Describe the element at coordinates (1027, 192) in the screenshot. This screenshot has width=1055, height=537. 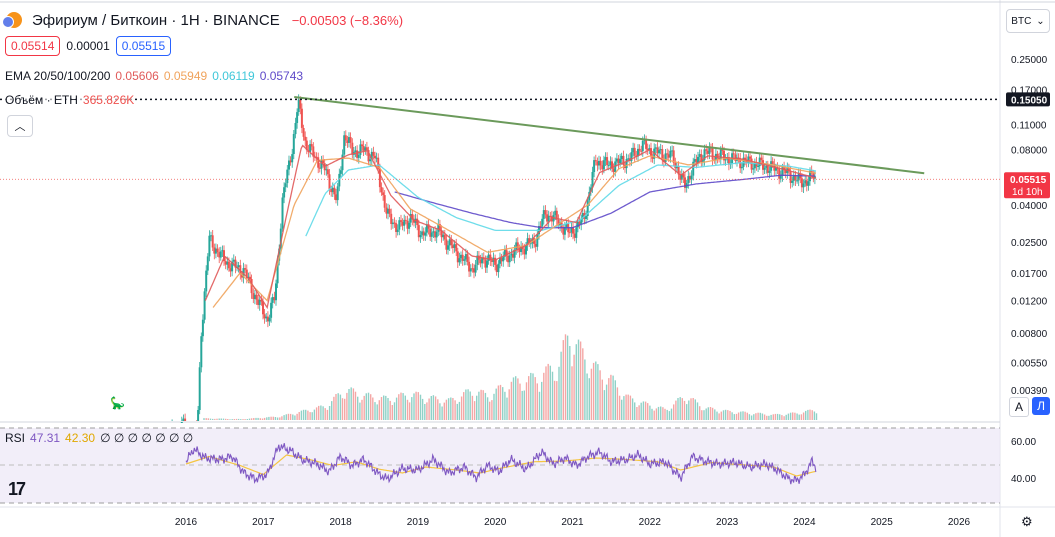
I see `countdown-label: 1d 10h` at that location.